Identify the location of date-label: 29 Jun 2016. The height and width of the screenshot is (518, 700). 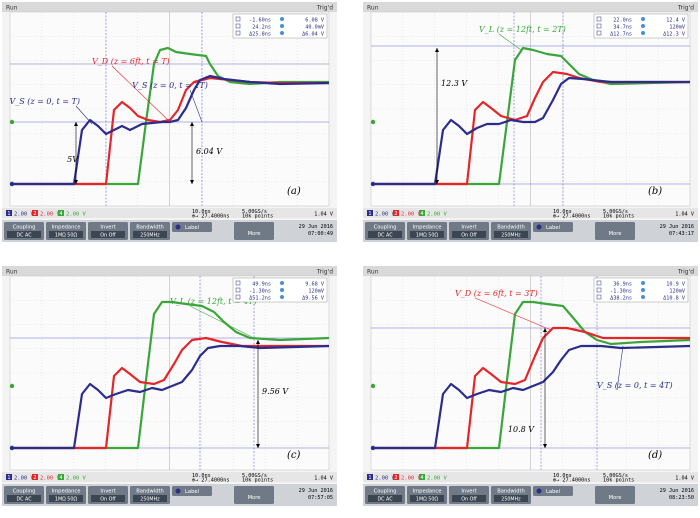
(677, 227).